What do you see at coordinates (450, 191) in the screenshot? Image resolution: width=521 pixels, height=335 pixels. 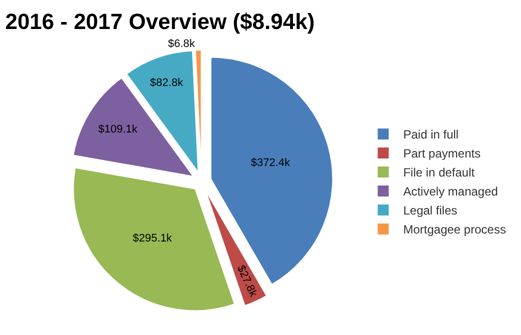 I see `legend-label: Actively managed` at bounding box center [450, 191].